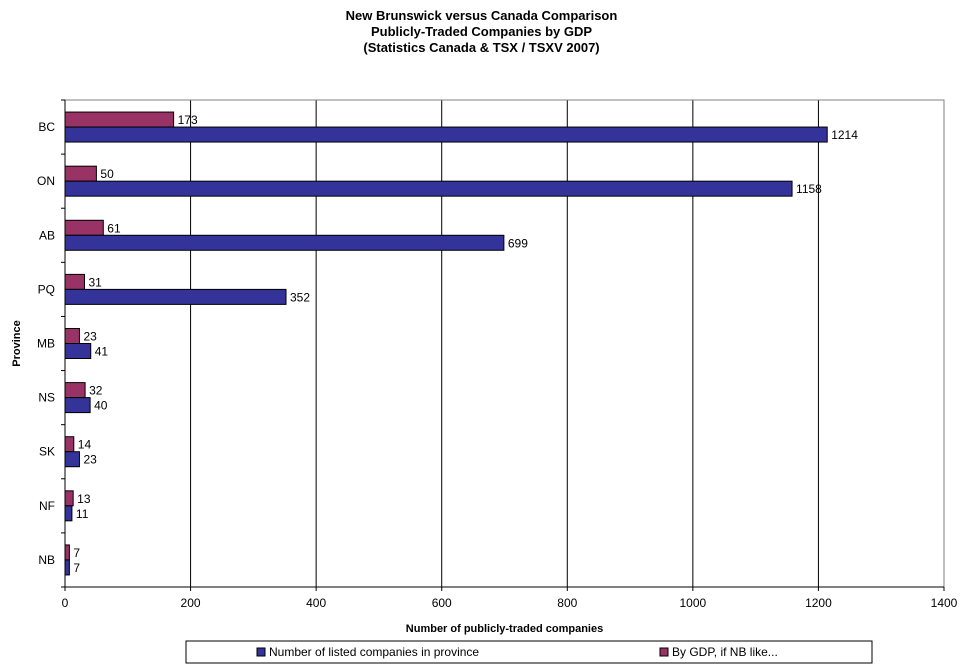 This screenshot has width=963, height=667. I want to click on chart-title-line-3: (Statistics Canada & TSX / TSXV 2007), so click(481, 47).